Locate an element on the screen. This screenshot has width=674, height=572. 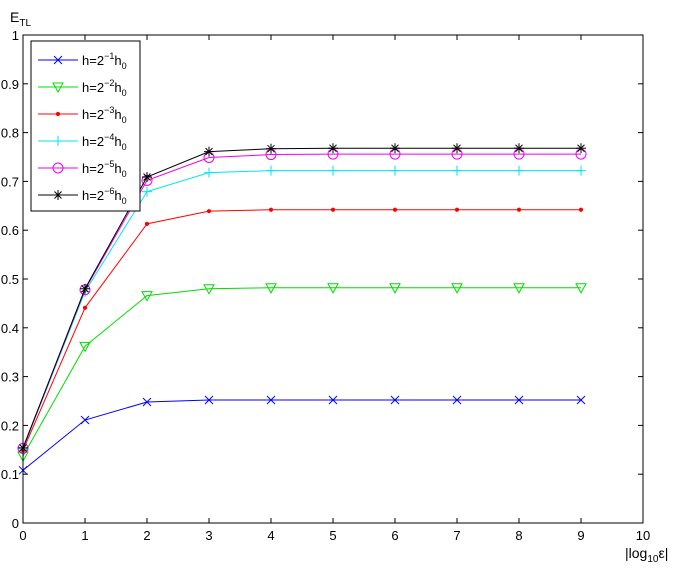
x-tick-labels: 0 1 2 3 4 5 6 7 8 9 10 is located at coordinates (334, 535).